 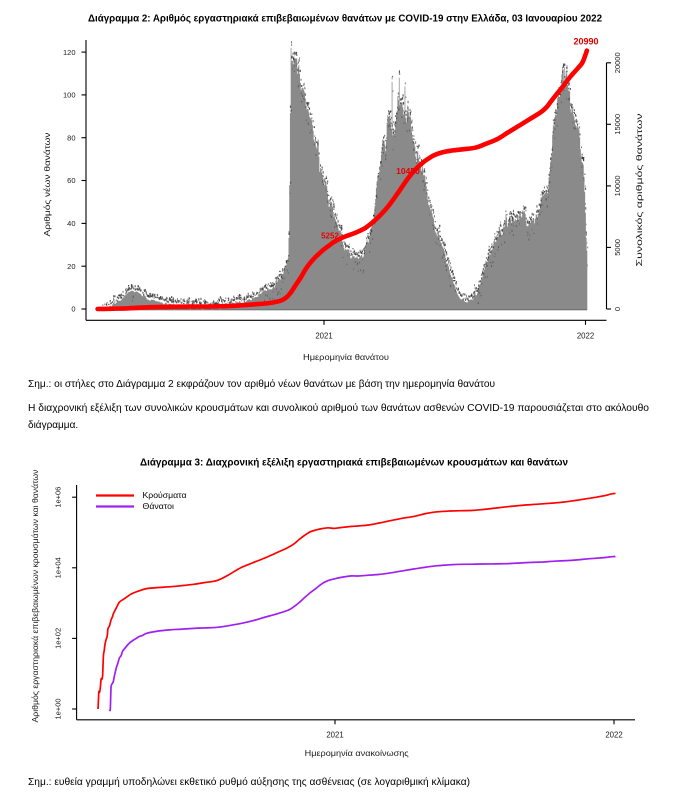 I want to click on svg-text: Ημερομηνία θανάτου, so click(x=346, y=357).